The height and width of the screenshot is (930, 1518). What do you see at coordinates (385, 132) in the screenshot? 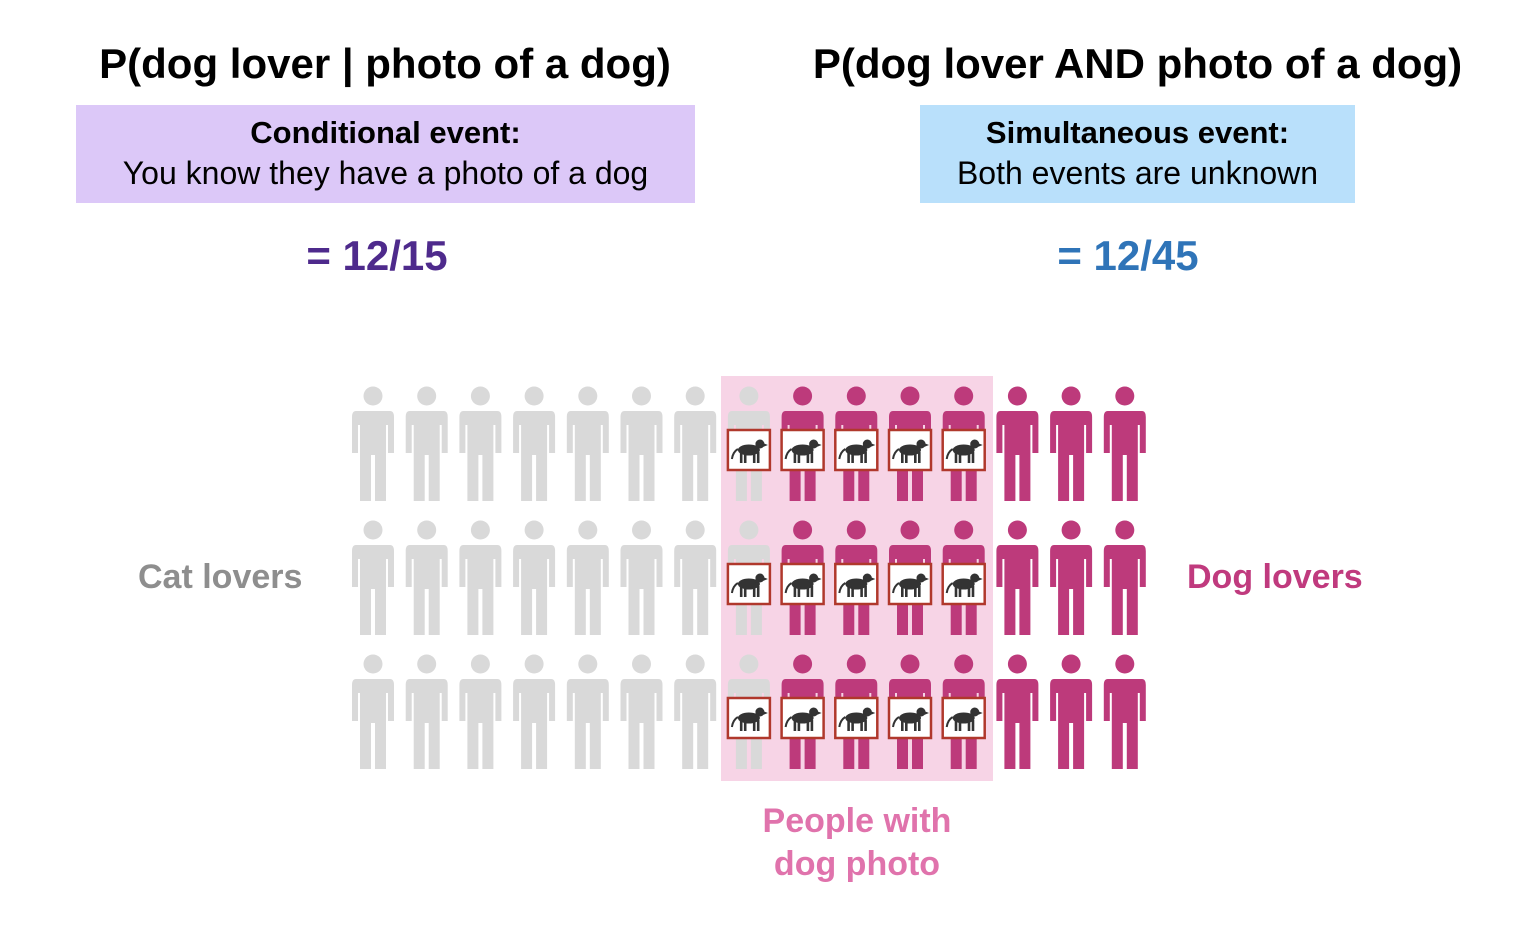
I see `conditional-event-heading: Conditional event:` at bounding box center [385, 132].